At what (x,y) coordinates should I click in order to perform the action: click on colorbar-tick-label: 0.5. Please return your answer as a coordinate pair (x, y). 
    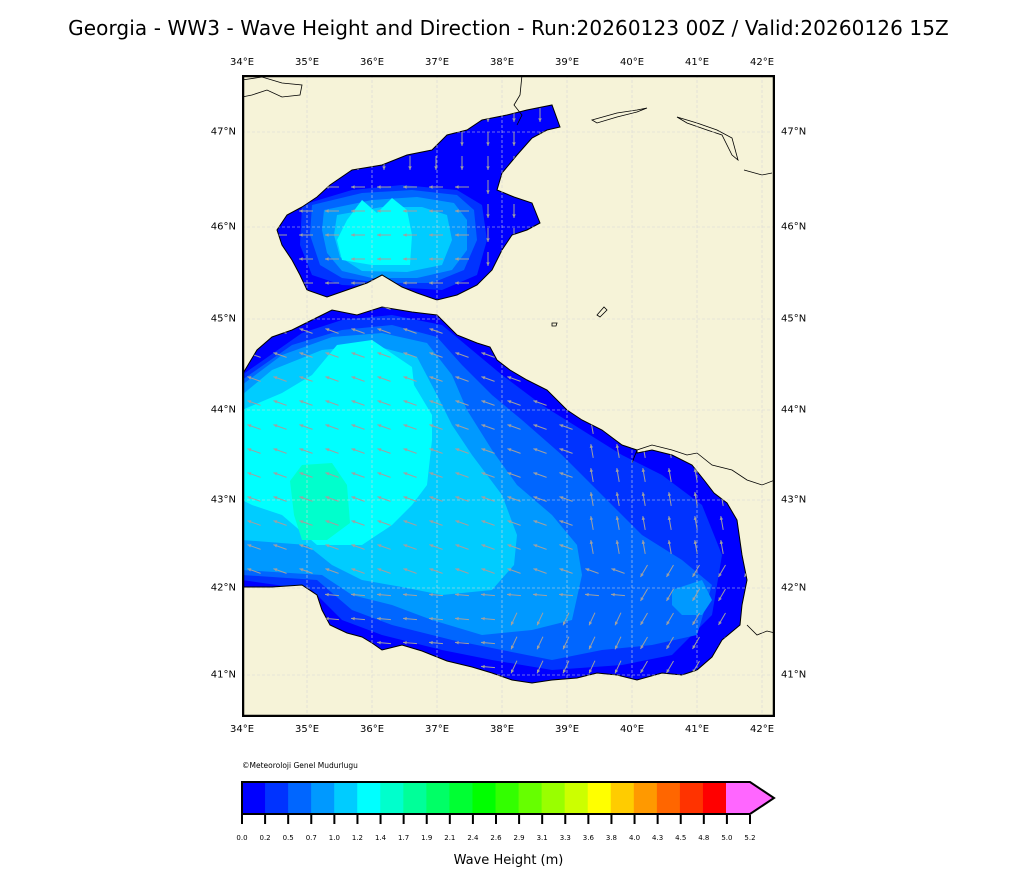
    Looking at the image, I should click on (288, 838).